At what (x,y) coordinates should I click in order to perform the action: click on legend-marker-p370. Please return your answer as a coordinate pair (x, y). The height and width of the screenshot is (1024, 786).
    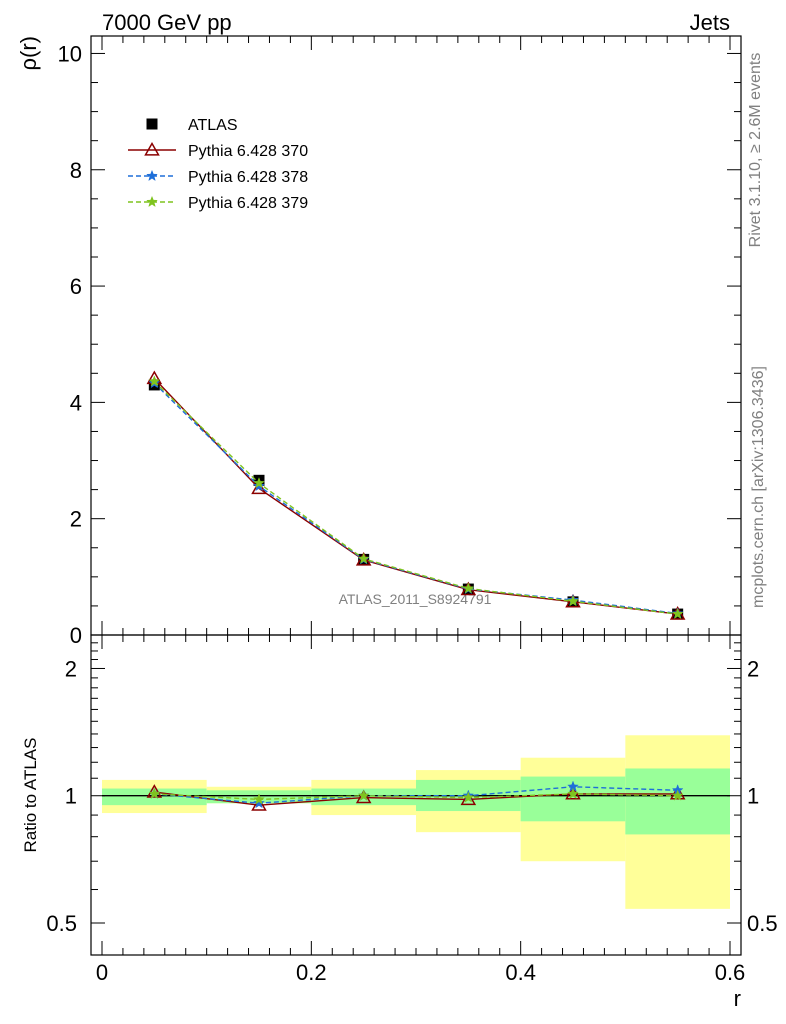
    Looking at the image, I should click on (152, 148).